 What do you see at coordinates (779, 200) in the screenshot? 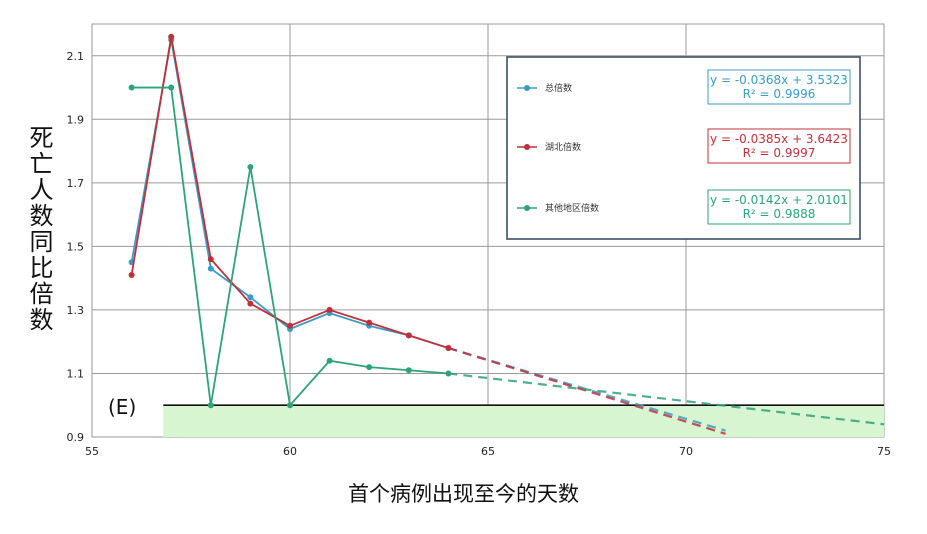
I see `equation-text: y = -0.0142x + 2.0101` at bounding box center [779, 200].